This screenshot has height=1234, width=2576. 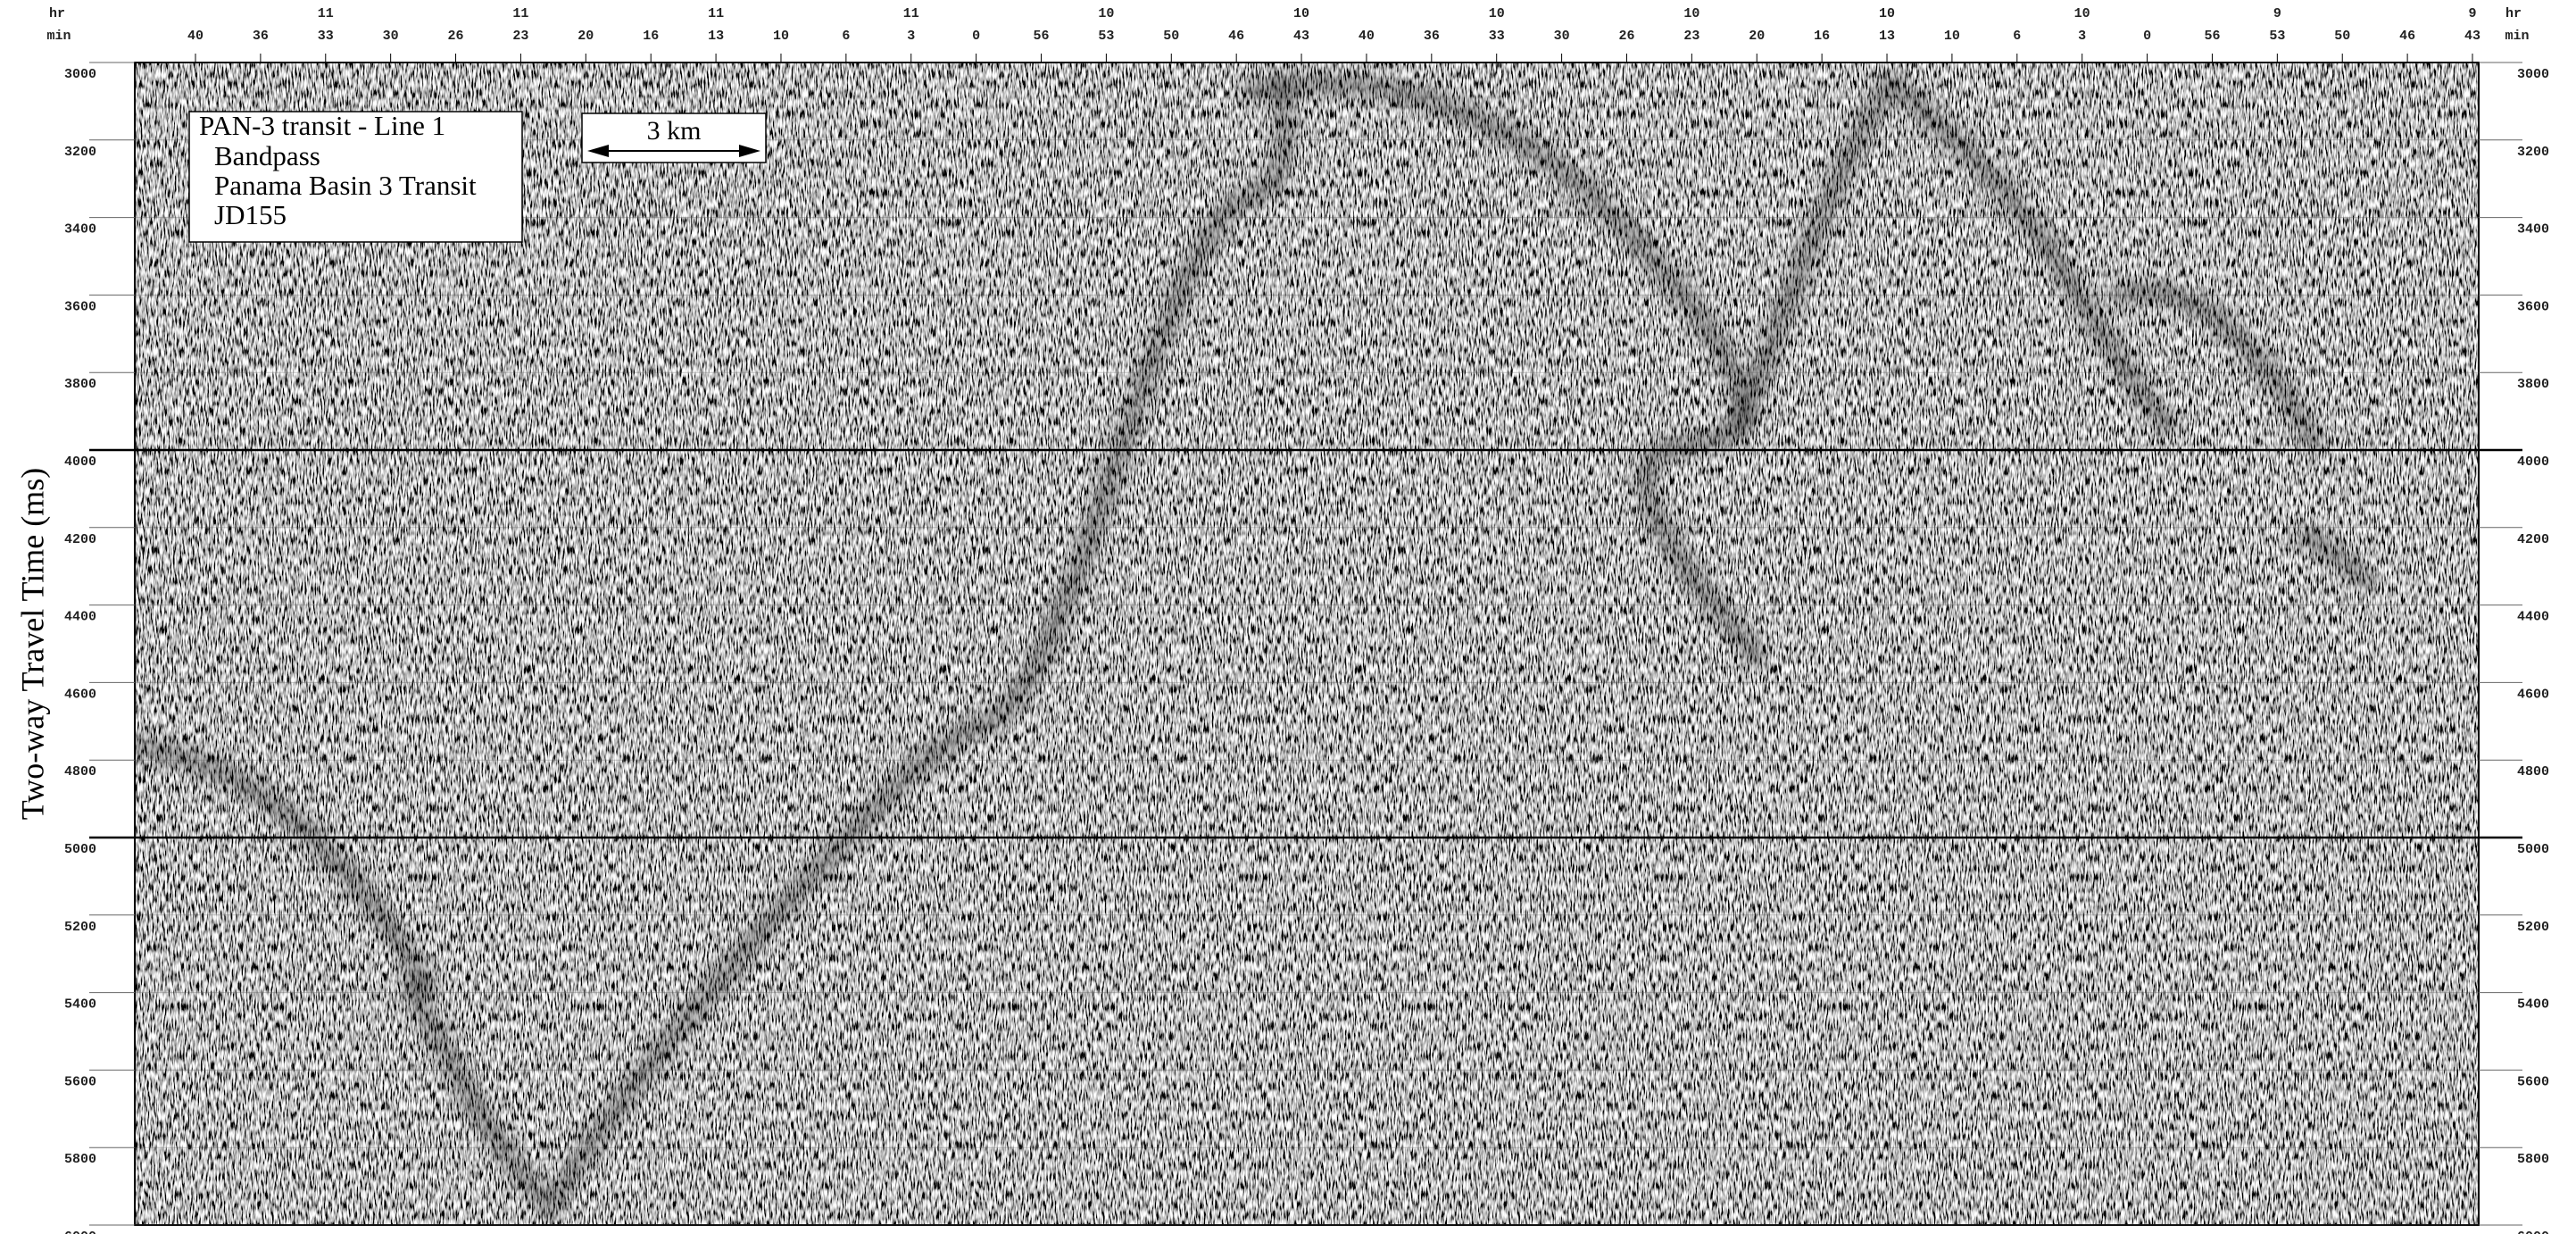 I want to click on scale-bar-frame, so click(x=674, y=138).